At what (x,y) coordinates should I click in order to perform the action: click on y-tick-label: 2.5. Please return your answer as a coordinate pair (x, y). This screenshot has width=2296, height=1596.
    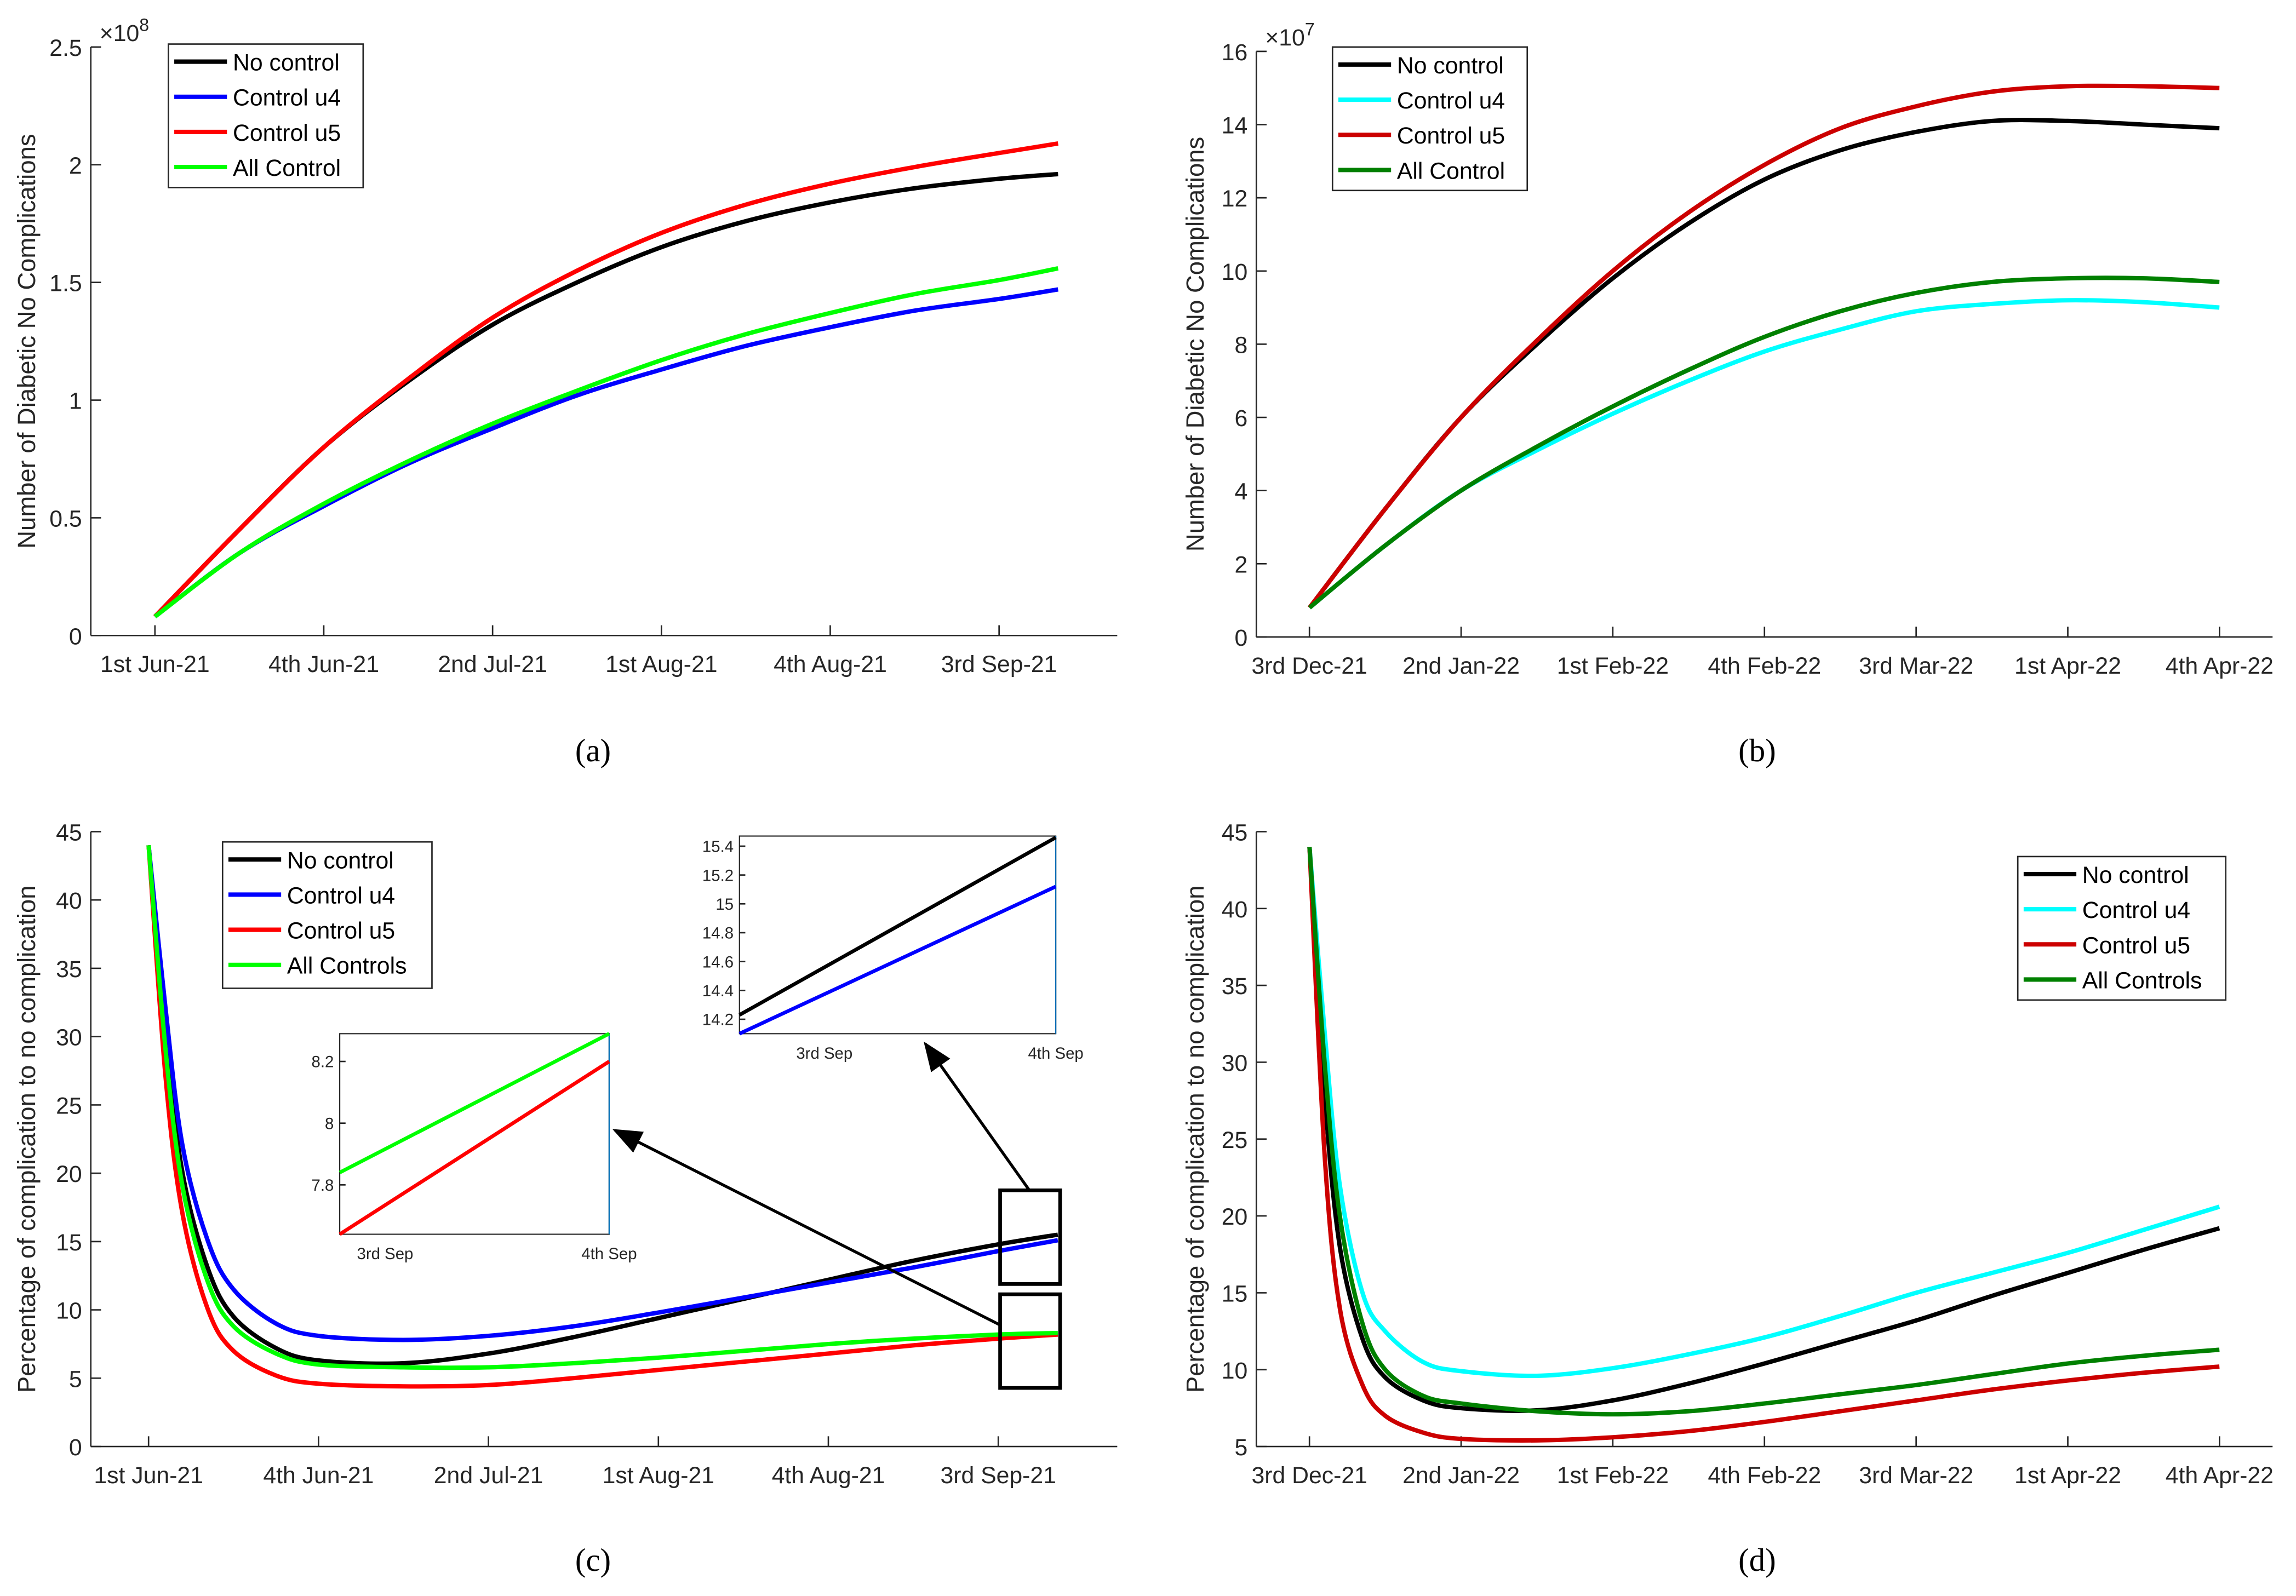
    Looking at the image, I should click on (65, 48).